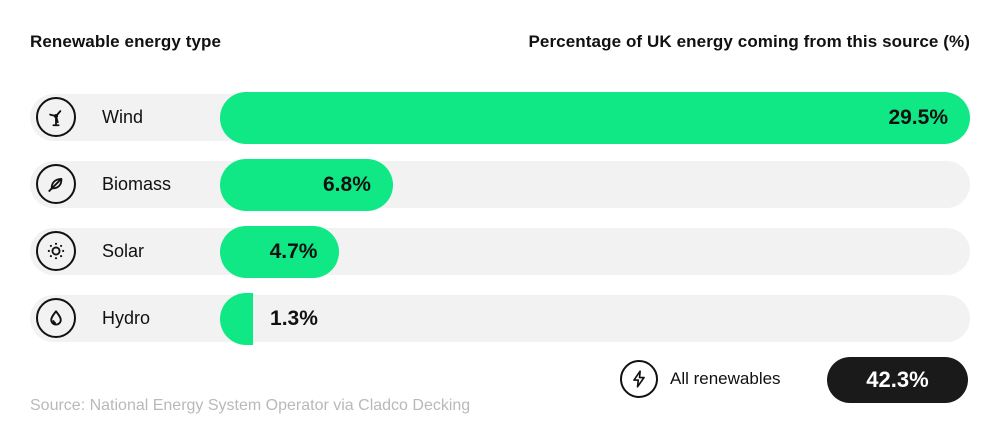 Image resolution: width=1000 pixels, height=440 pixels. What do you see at coordinates (56, 184) in the screenshot?
I see `leaf-icon` at bounding box center [56, 184].